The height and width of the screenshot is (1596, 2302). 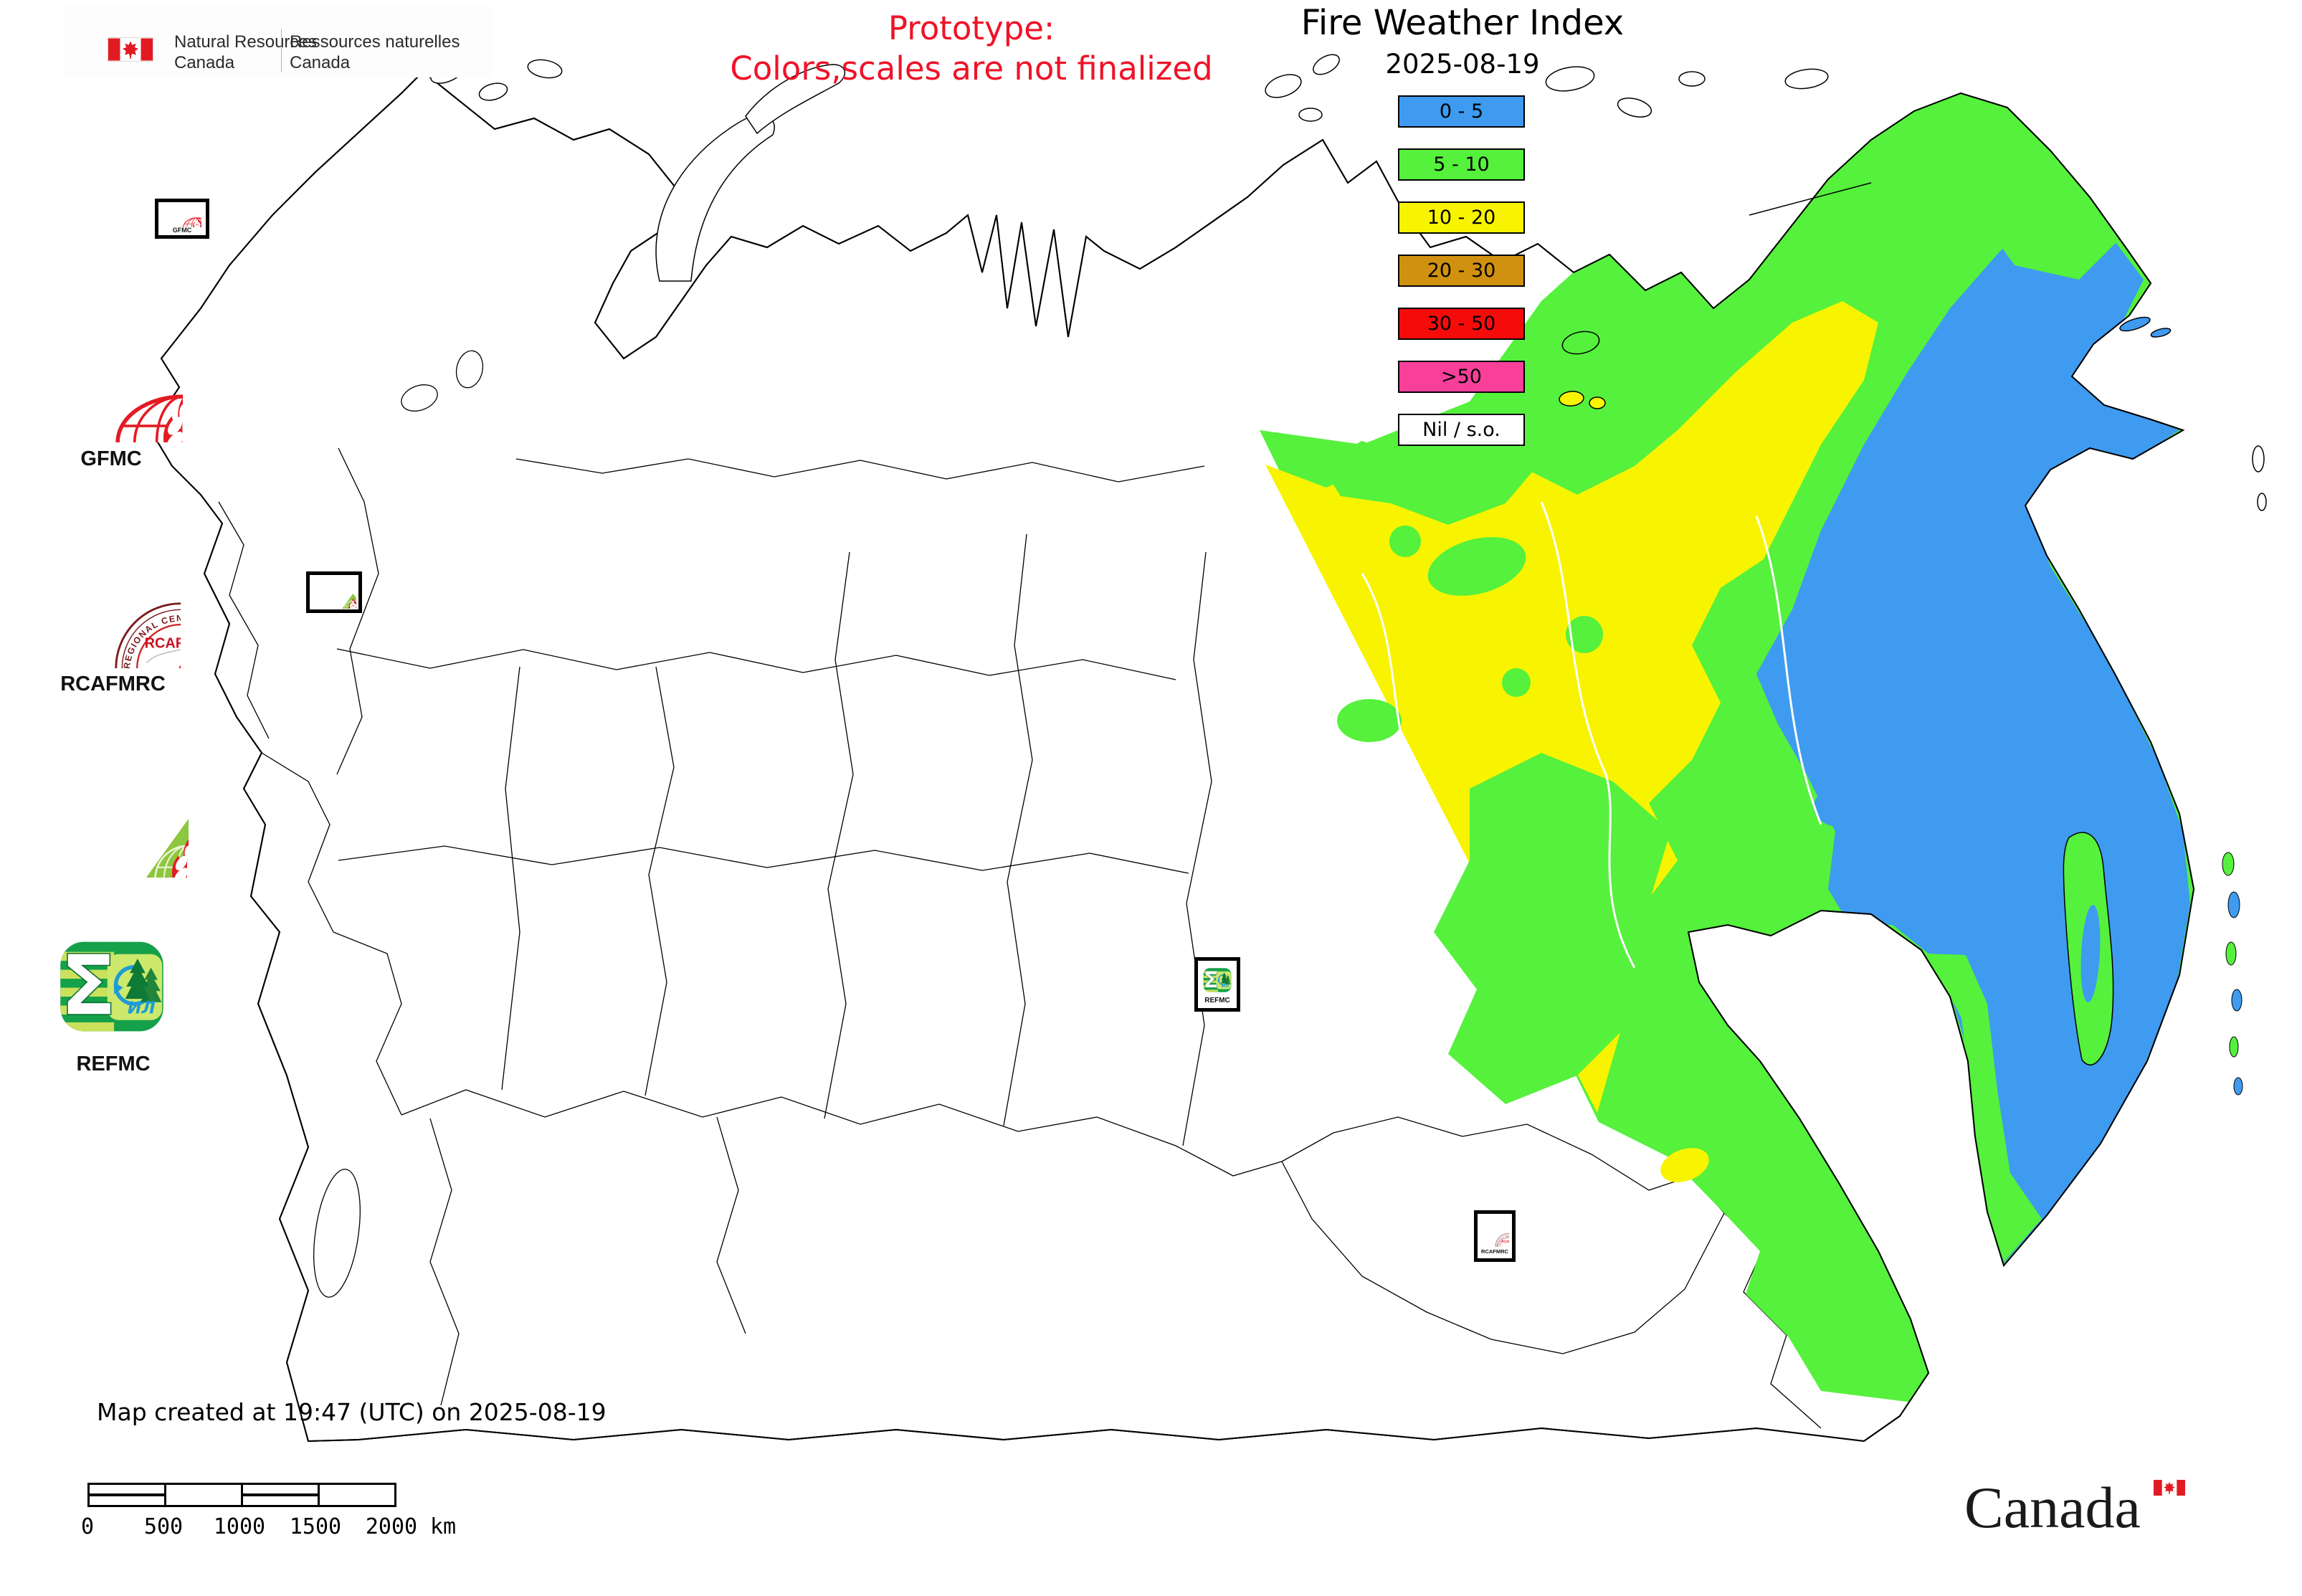 I want to click on refmc-label: REFMC, so click(x=113, y=1064).